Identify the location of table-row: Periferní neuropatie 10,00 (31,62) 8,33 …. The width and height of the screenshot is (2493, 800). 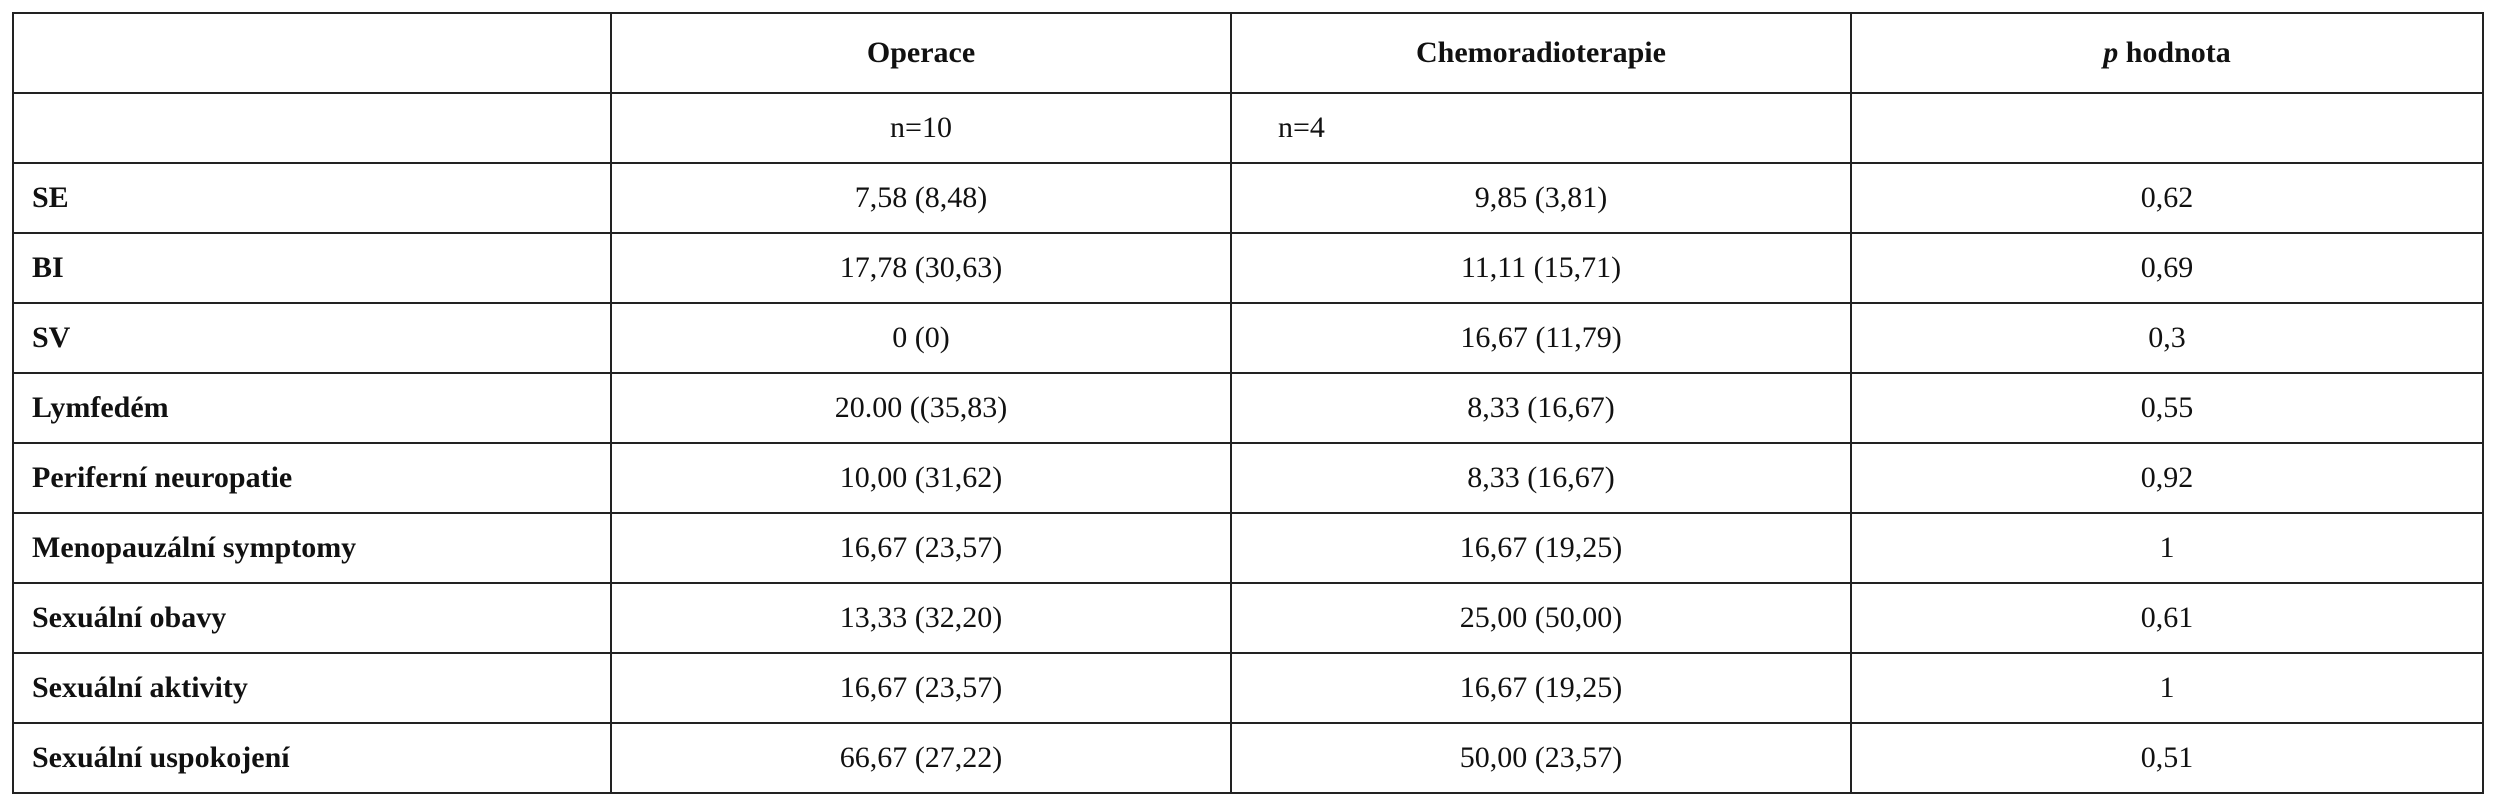
(1248, 478).